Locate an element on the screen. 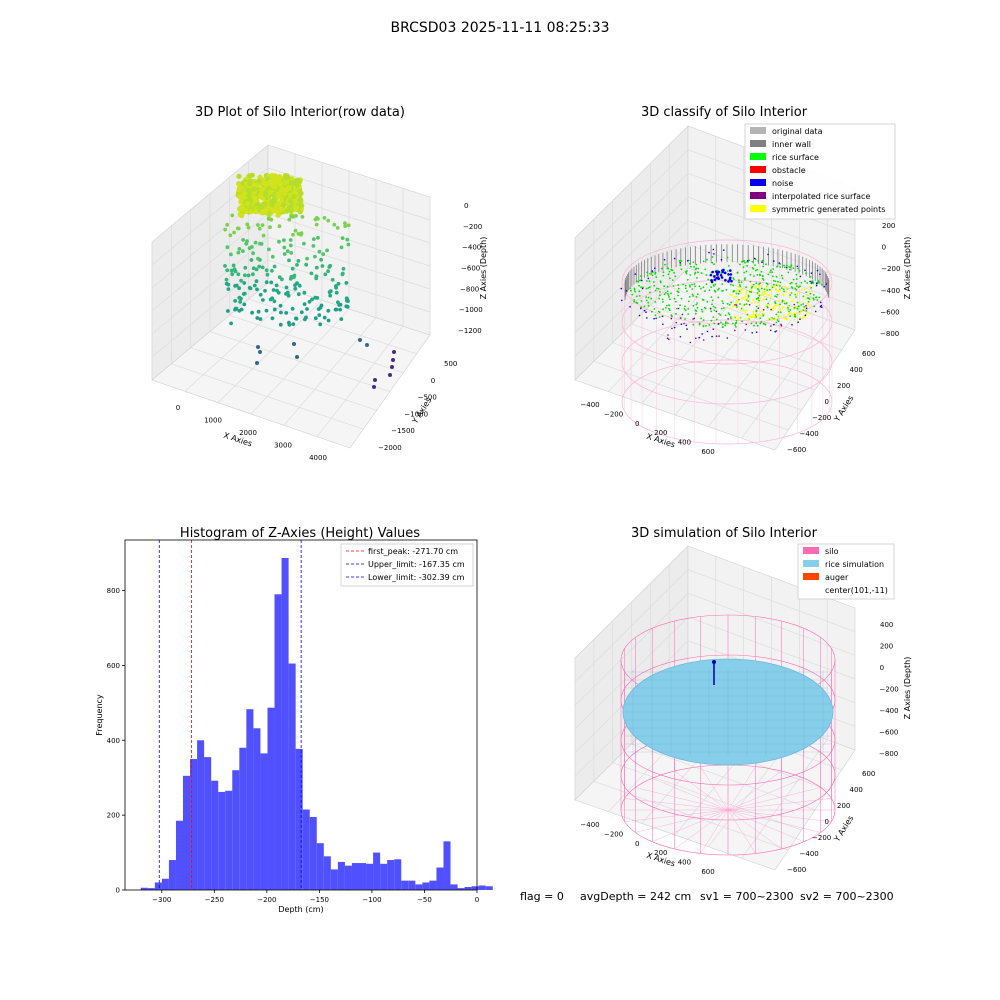  p4-x-tick-label: 600 is located at coordinates (707, 872).